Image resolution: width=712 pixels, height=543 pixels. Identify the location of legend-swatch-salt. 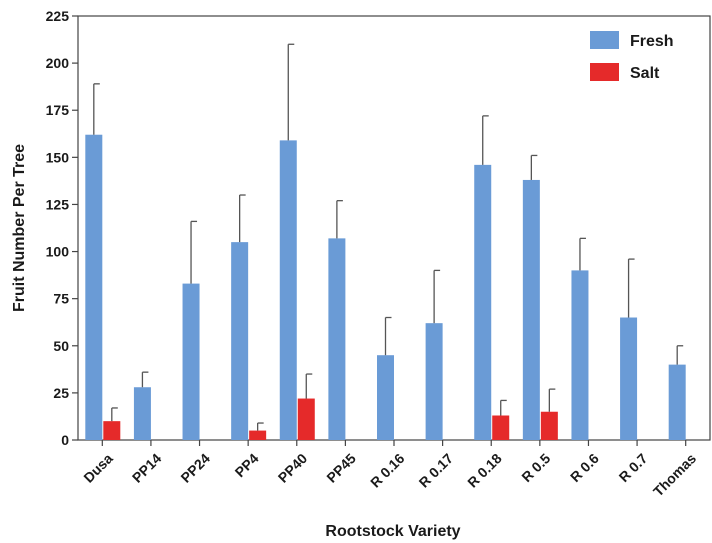
(604, 72).